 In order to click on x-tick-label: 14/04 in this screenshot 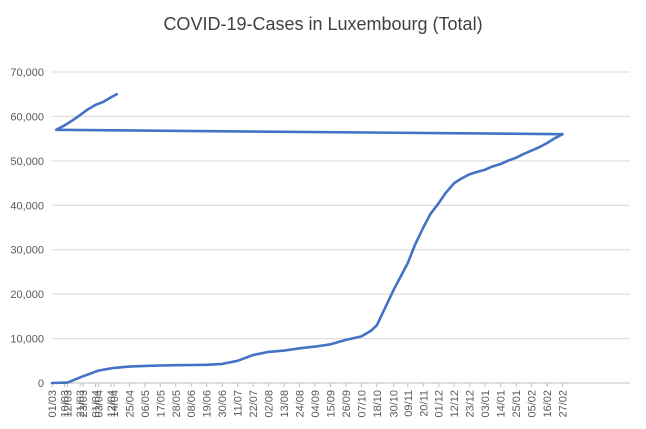, I will do `click(115, 404)`.